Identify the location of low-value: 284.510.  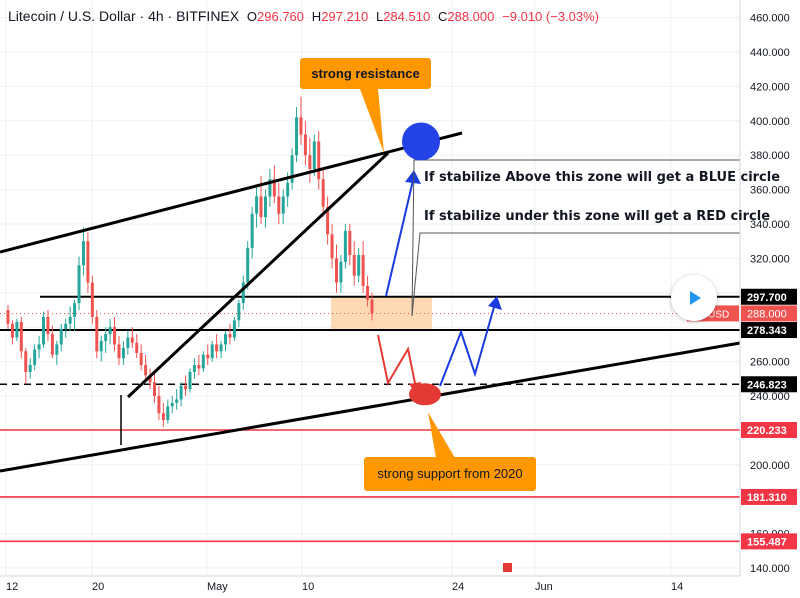
(407, 16).